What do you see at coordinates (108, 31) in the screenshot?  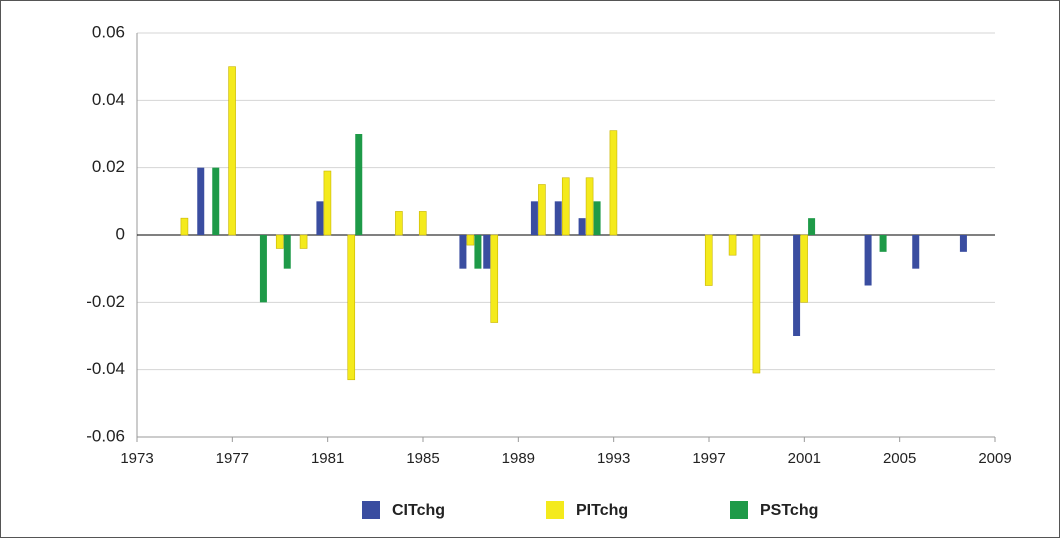 I see `y-tick-label: 0.06` at bounding box center [108, 31].